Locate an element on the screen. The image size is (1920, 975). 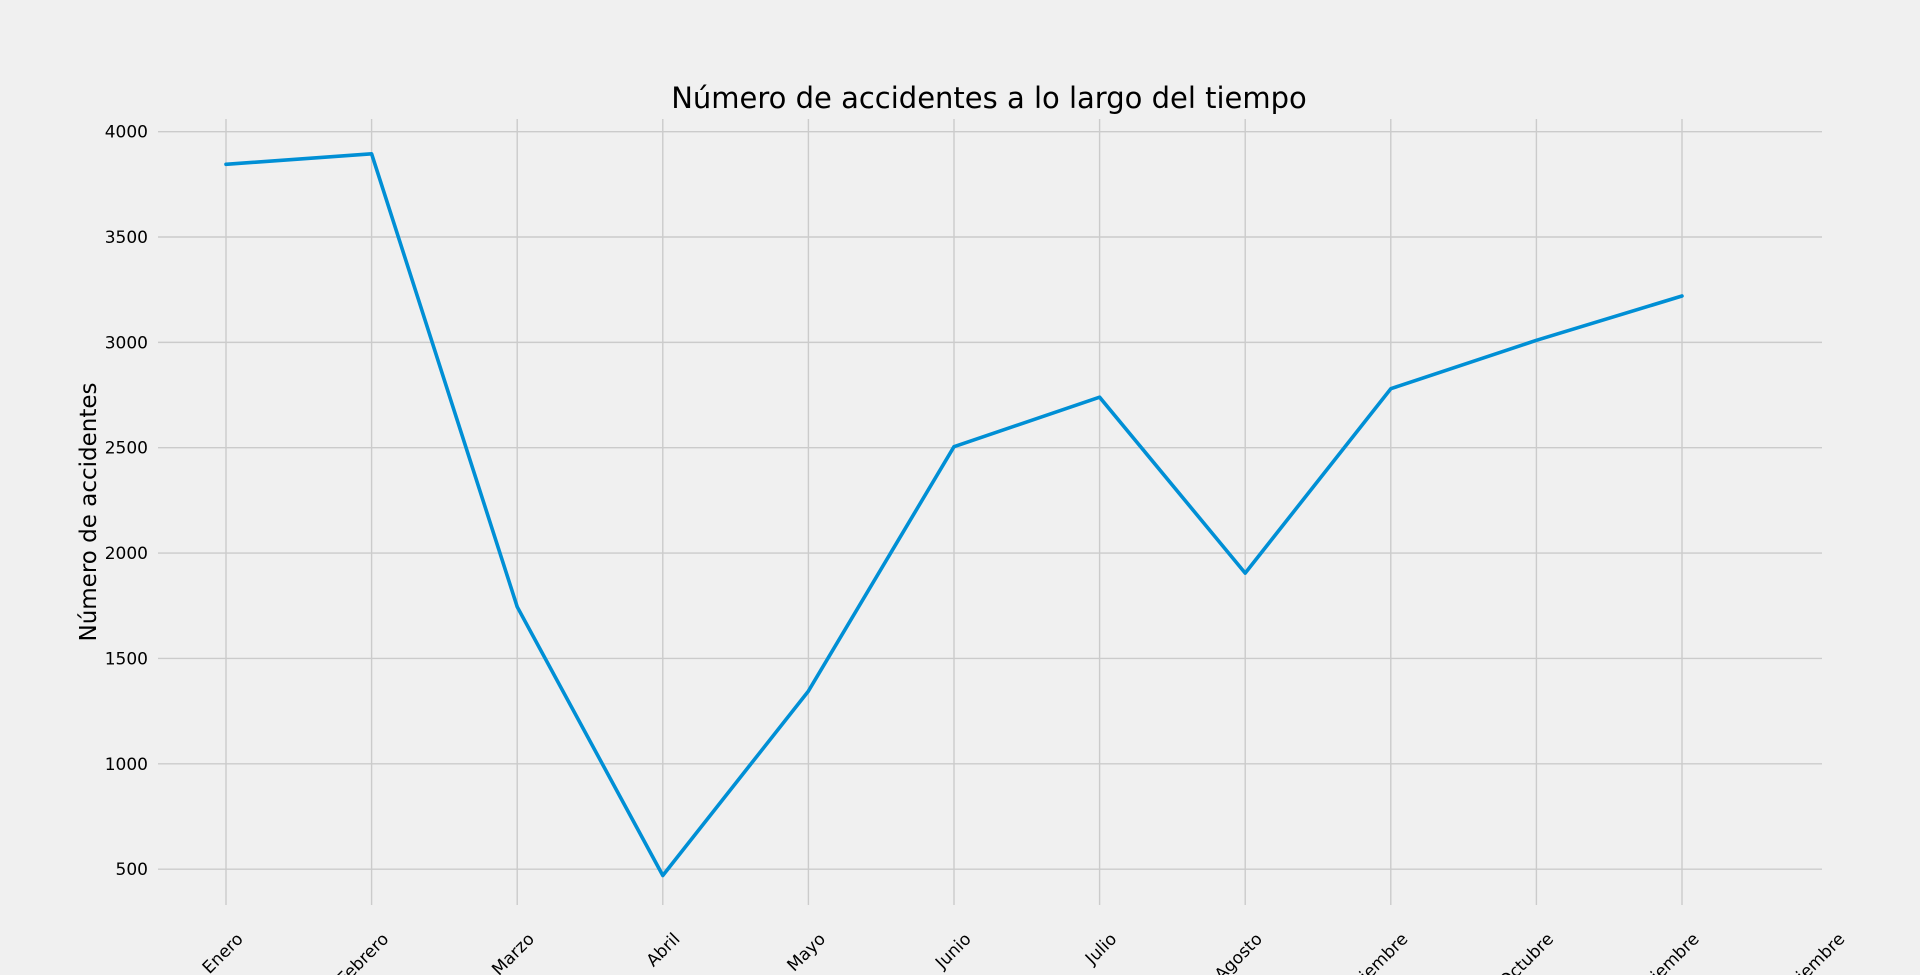
y-tick-label: 1000 is located at coordinates (126, 765).